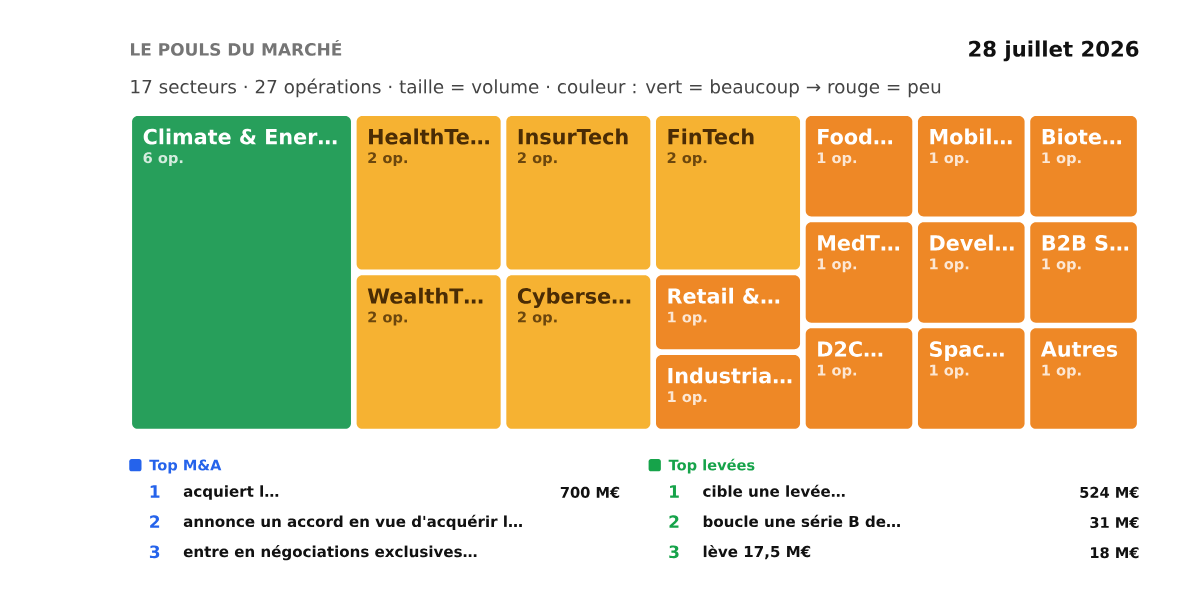 This screenshot has height=594, width=1200. Describe the element at coordinates (757, 552) in the screenshot. I see `category-label: lève 17,5 M€` at that location.